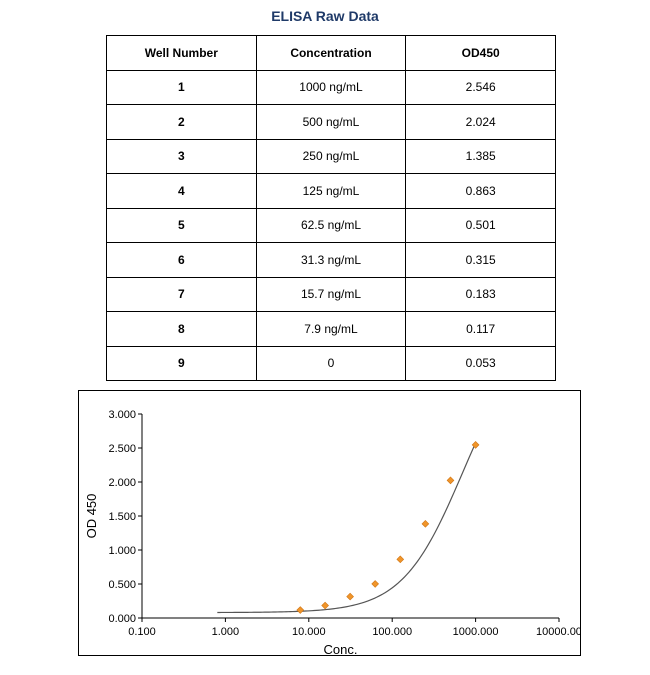 The height and width of the screenshot is (675, 650). Describe the element at coordinates (480, 191) in the screenshot. I see `od450-cell: 0.863` at that location.